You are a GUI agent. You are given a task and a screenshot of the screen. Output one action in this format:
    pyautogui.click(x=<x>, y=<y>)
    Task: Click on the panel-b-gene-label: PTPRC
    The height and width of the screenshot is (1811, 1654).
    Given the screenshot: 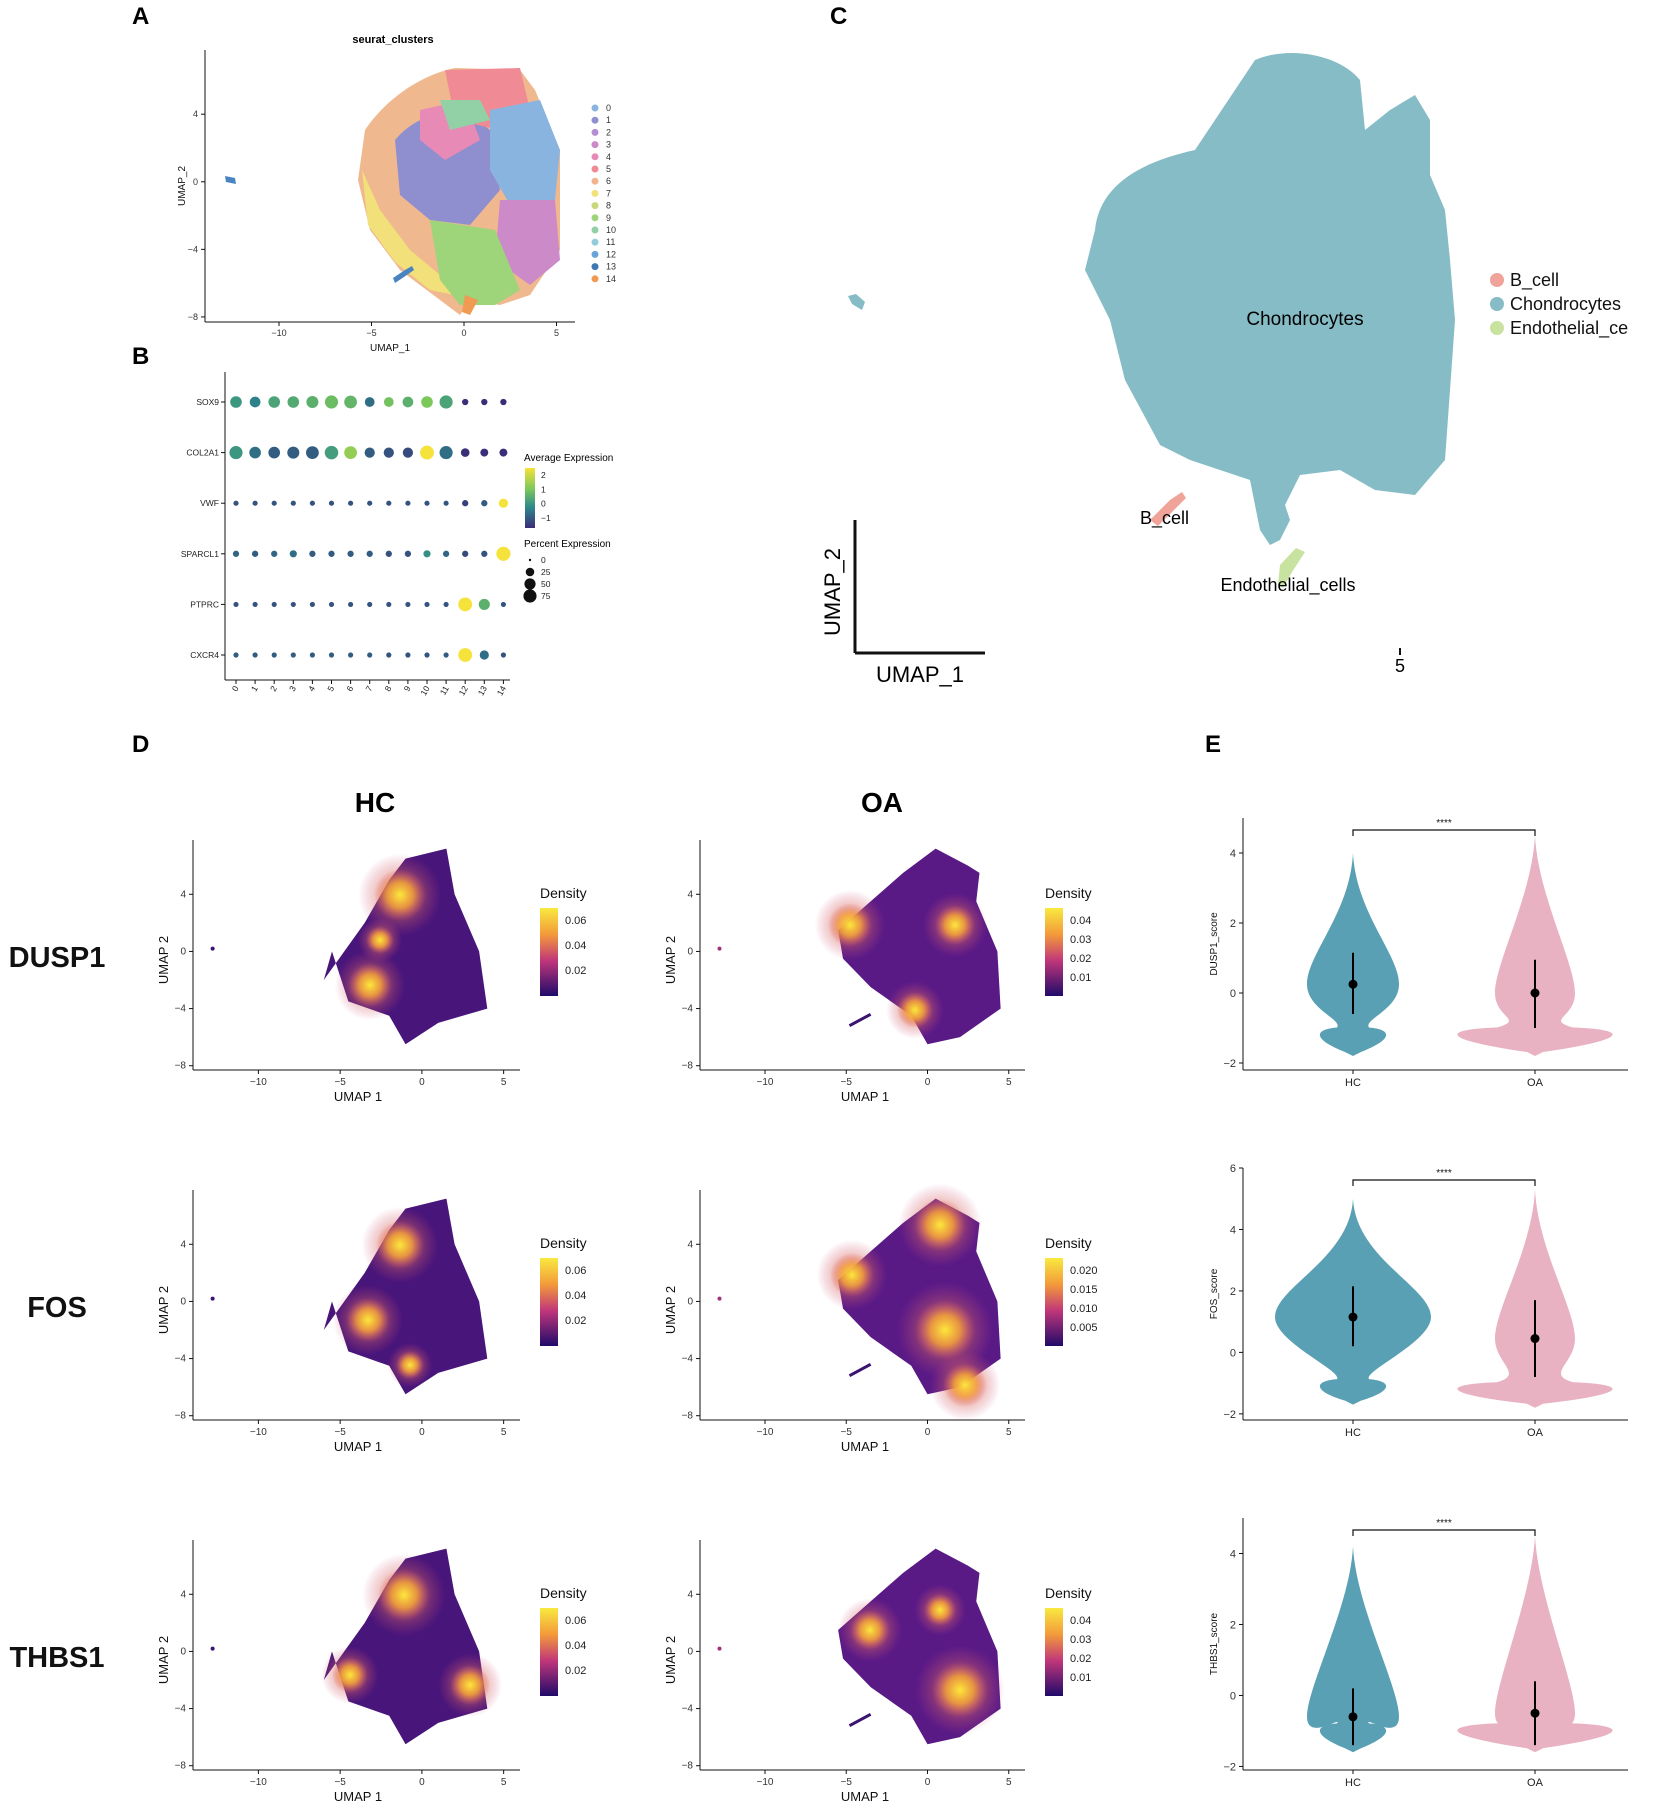 What is the action you would take?
    pyautogui.click(x=204, y=604)
    